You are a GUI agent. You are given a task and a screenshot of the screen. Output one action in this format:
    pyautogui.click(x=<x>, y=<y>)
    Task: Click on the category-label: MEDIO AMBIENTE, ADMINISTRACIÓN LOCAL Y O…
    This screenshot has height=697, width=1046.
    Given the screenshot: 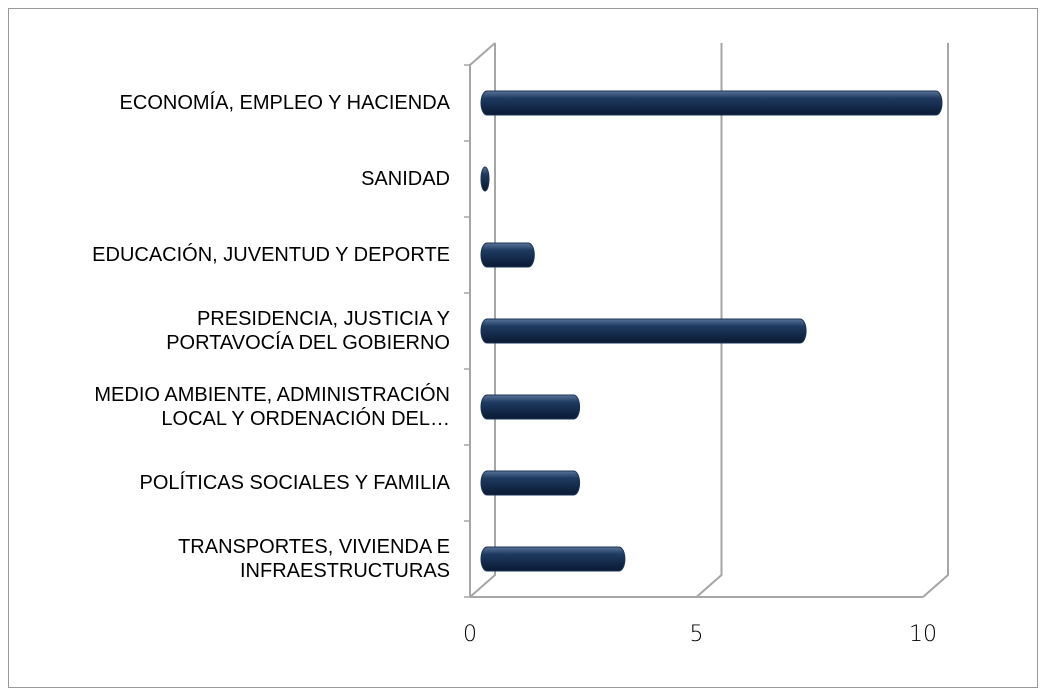 What is the action you would take?
    pyautogui.click(x=272, y=407)
    